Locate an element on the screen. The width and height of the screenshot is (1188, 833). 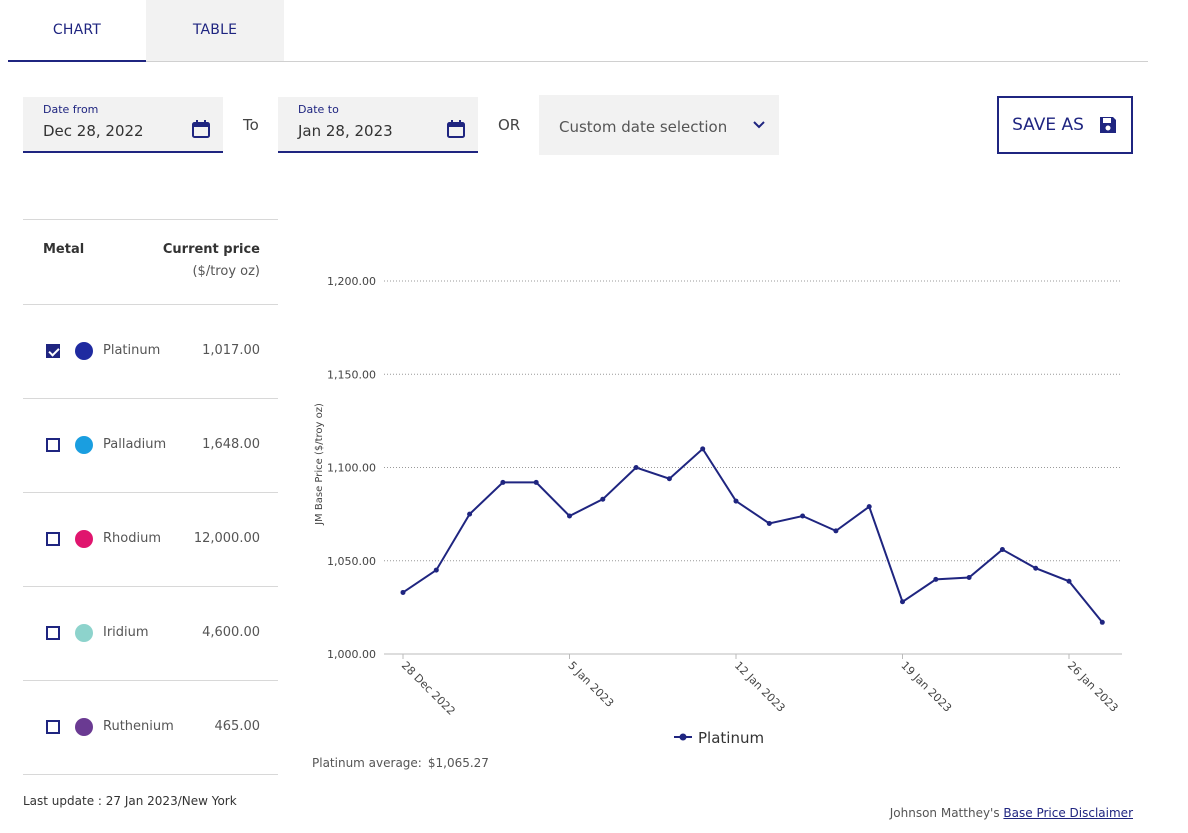
metal-price: 465.00 is located at coordinates (237, 726).